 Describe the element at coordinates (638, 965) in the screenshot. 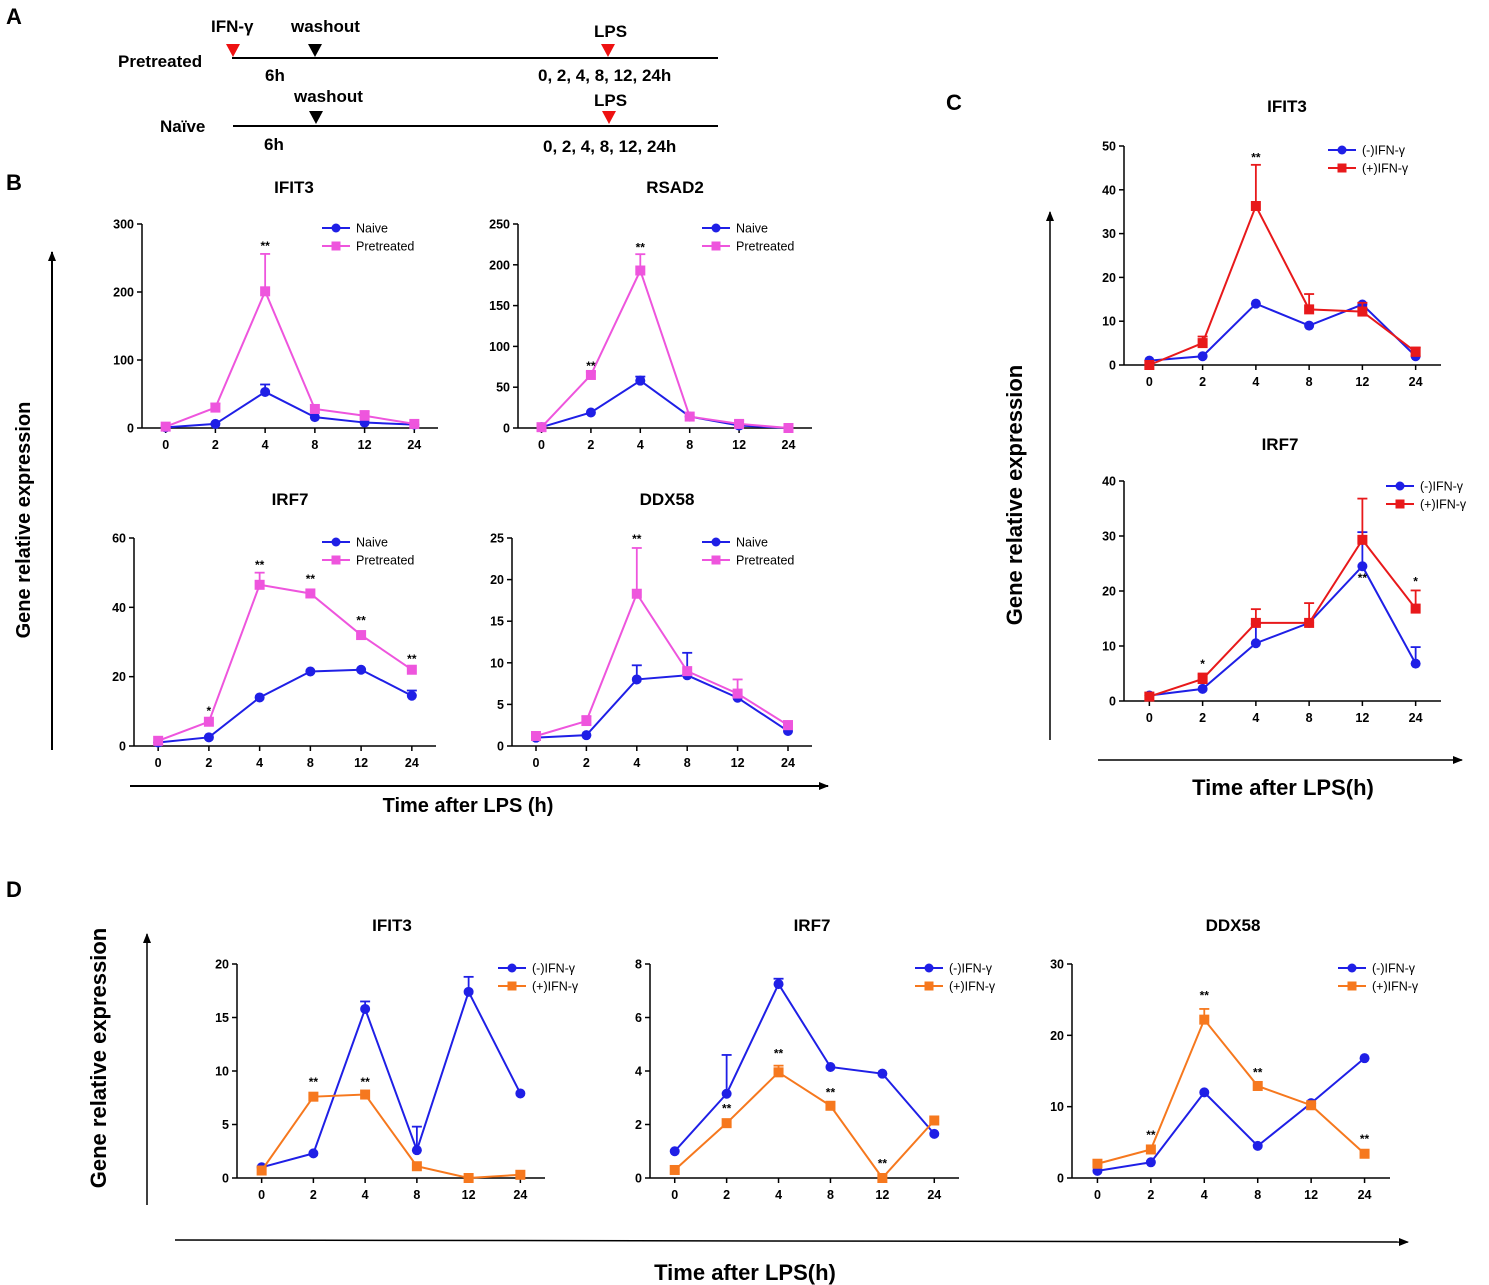

I see `y-tick-label: 8` at that location.